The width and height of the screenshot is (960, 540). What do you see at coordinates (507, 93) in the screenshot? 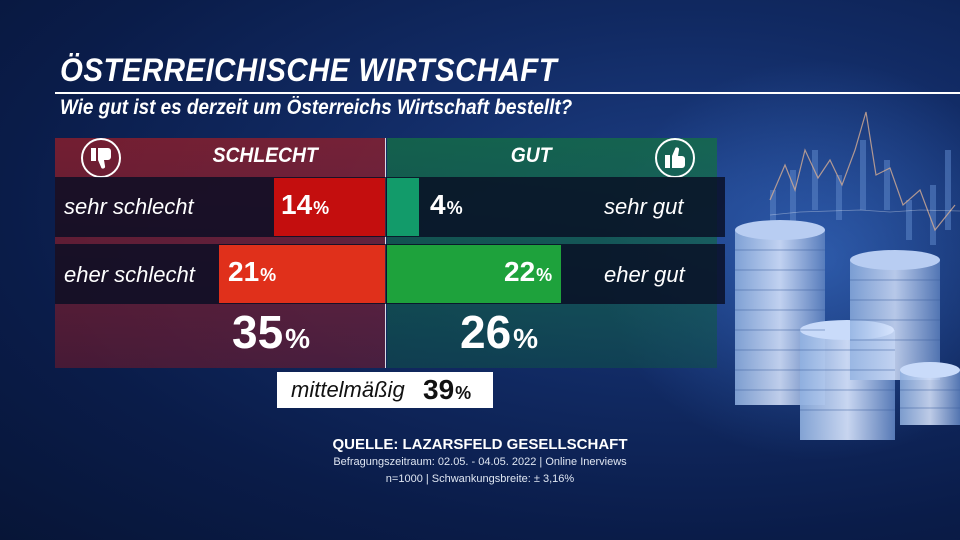
I see `title-underline` at bounding box center [507, 93].